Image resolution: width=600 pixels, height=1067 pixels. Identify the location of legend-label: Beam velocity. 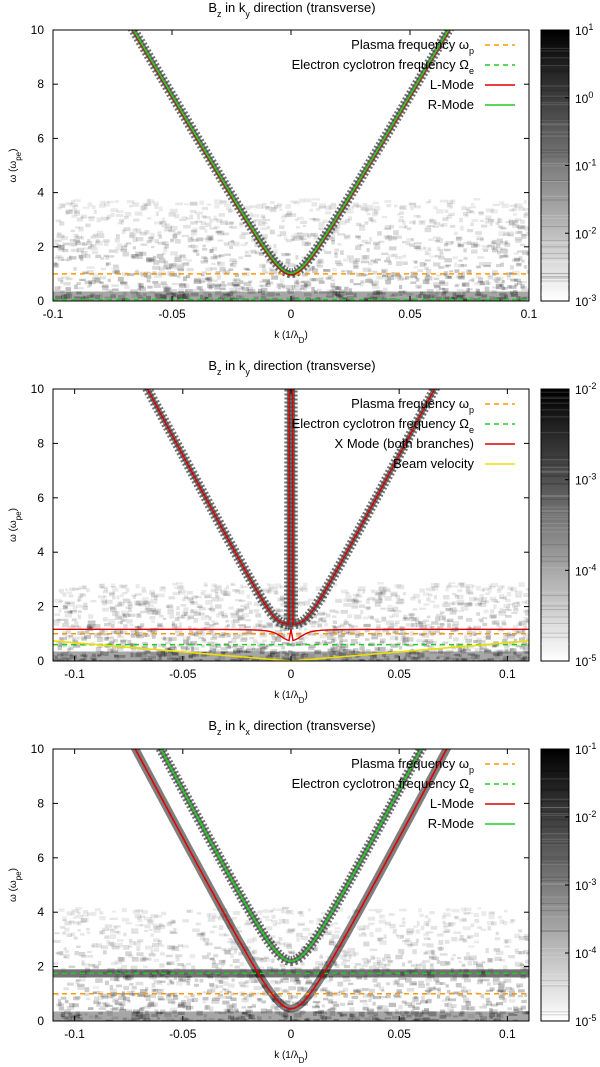
(433, 463).